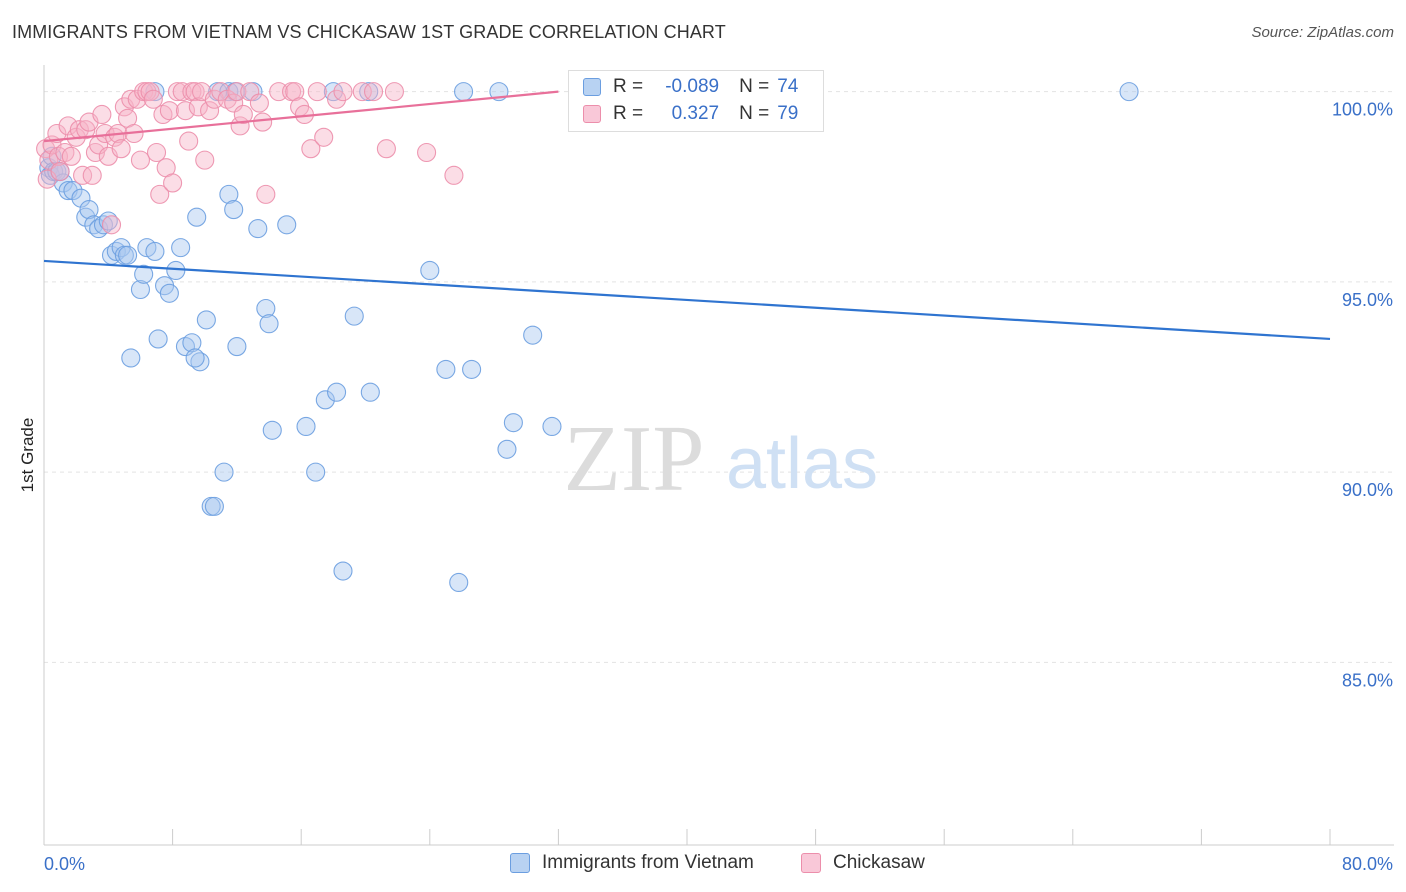  I want to click on legend-n-value: 79, so click(788, 113).